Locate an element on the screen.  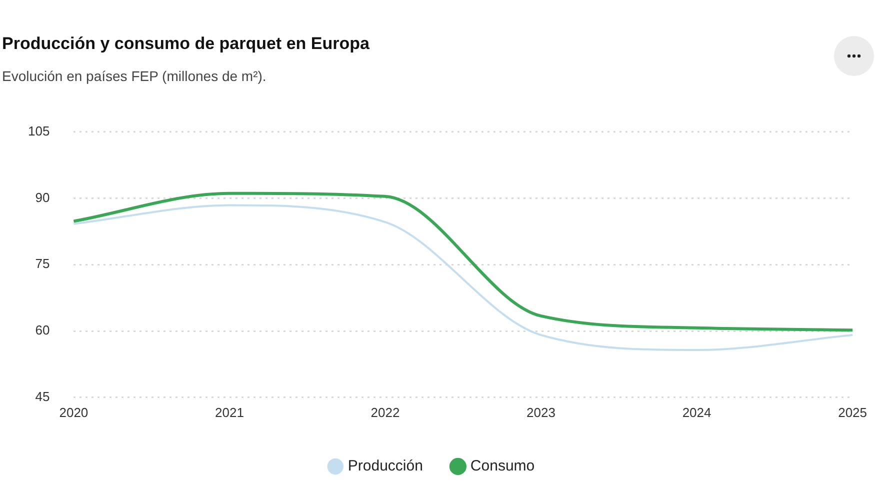
x-tick-label: 2023 is located at coordinates (541, 412).